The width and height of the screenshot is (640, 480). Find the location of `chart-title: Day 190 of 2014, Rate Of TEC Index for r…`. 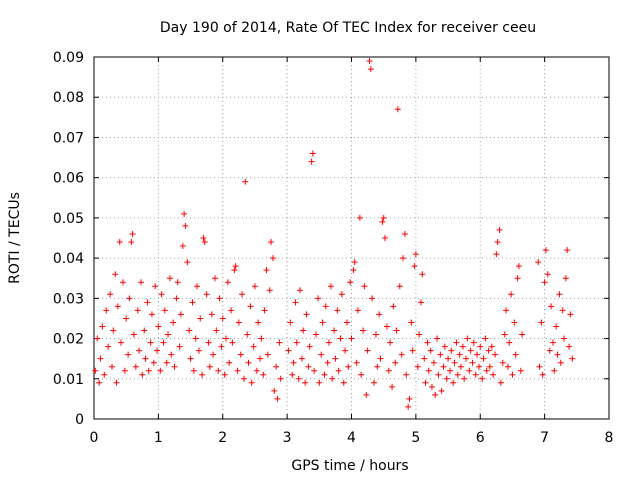

chart-title: Day 190 of 2014, Rate Of TEC Index for r… is located at coordinates (348, 28).